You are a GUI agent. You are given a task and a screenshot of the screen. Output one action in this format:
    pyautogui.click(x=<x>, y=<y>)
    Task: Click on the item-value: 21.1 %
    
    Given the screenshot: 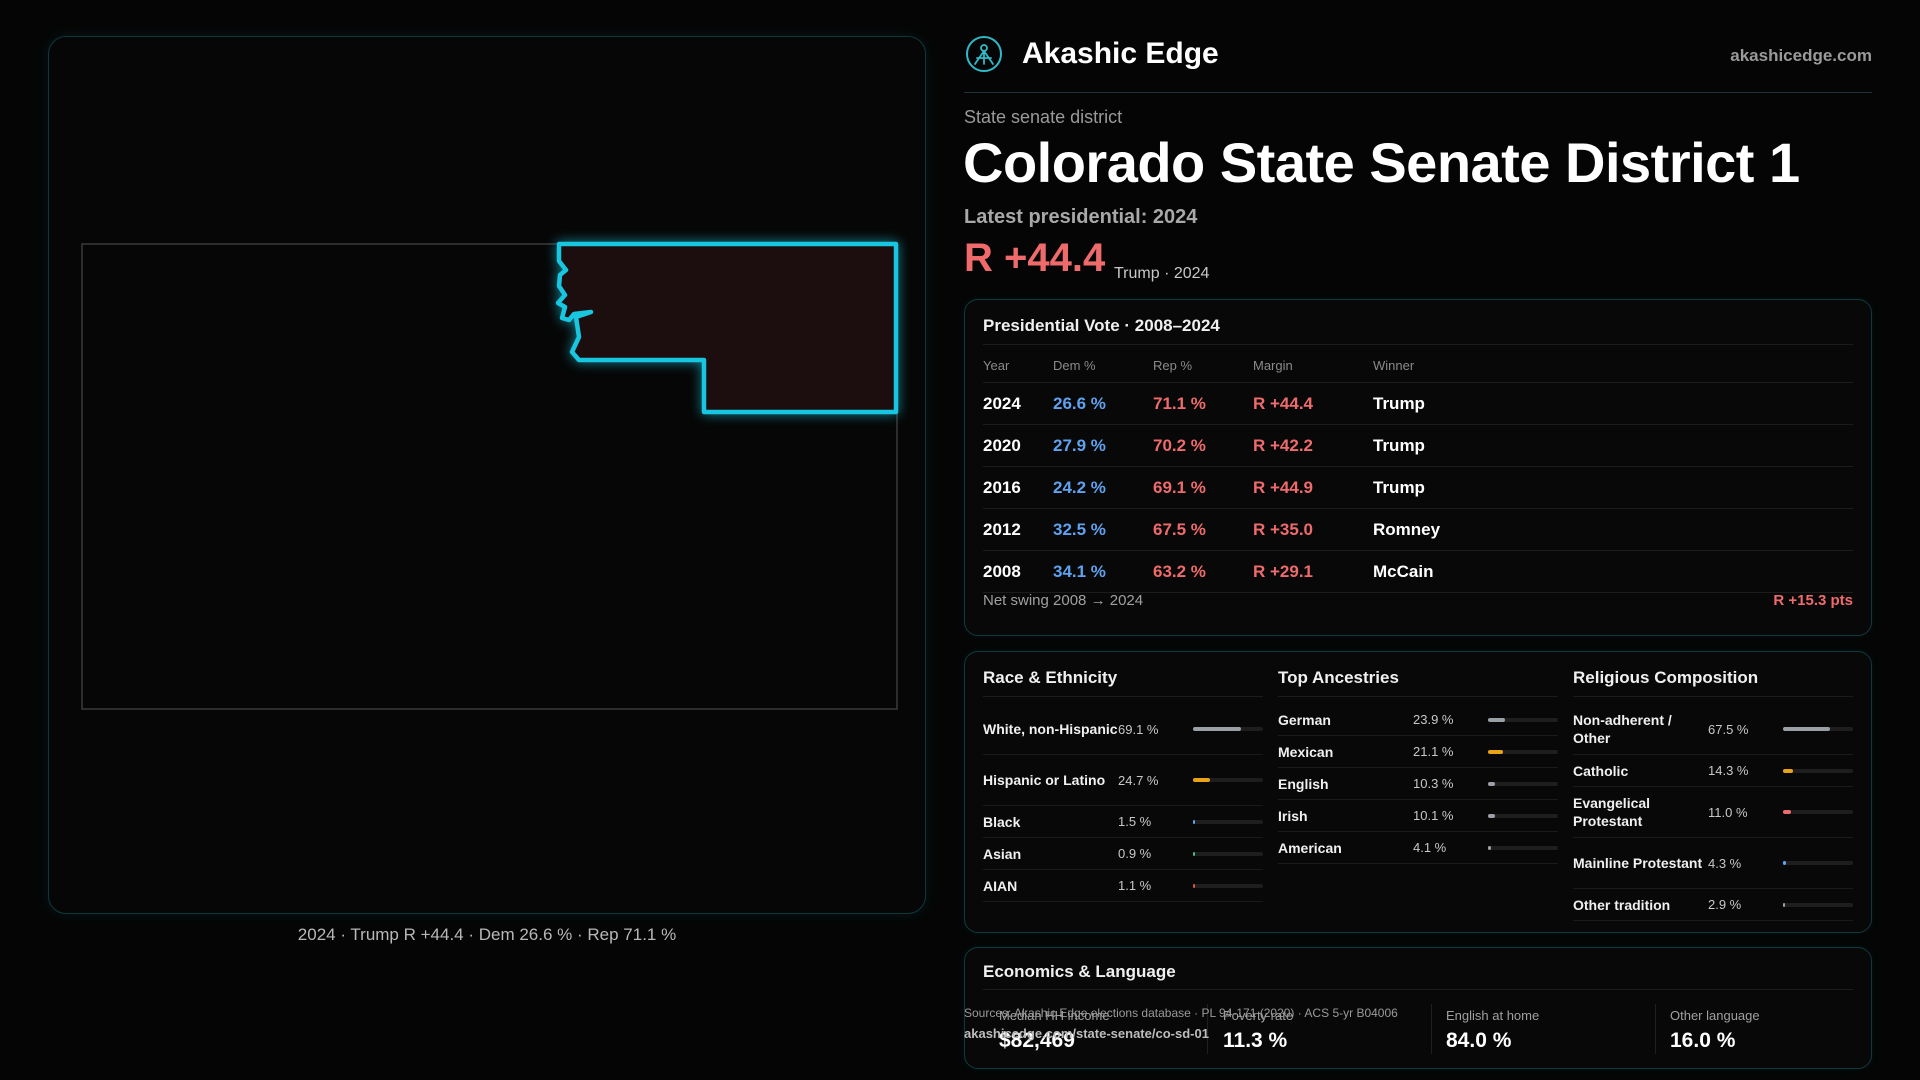 What is the action you would take?
    pyautogui.click(x=1433, y=751)
    